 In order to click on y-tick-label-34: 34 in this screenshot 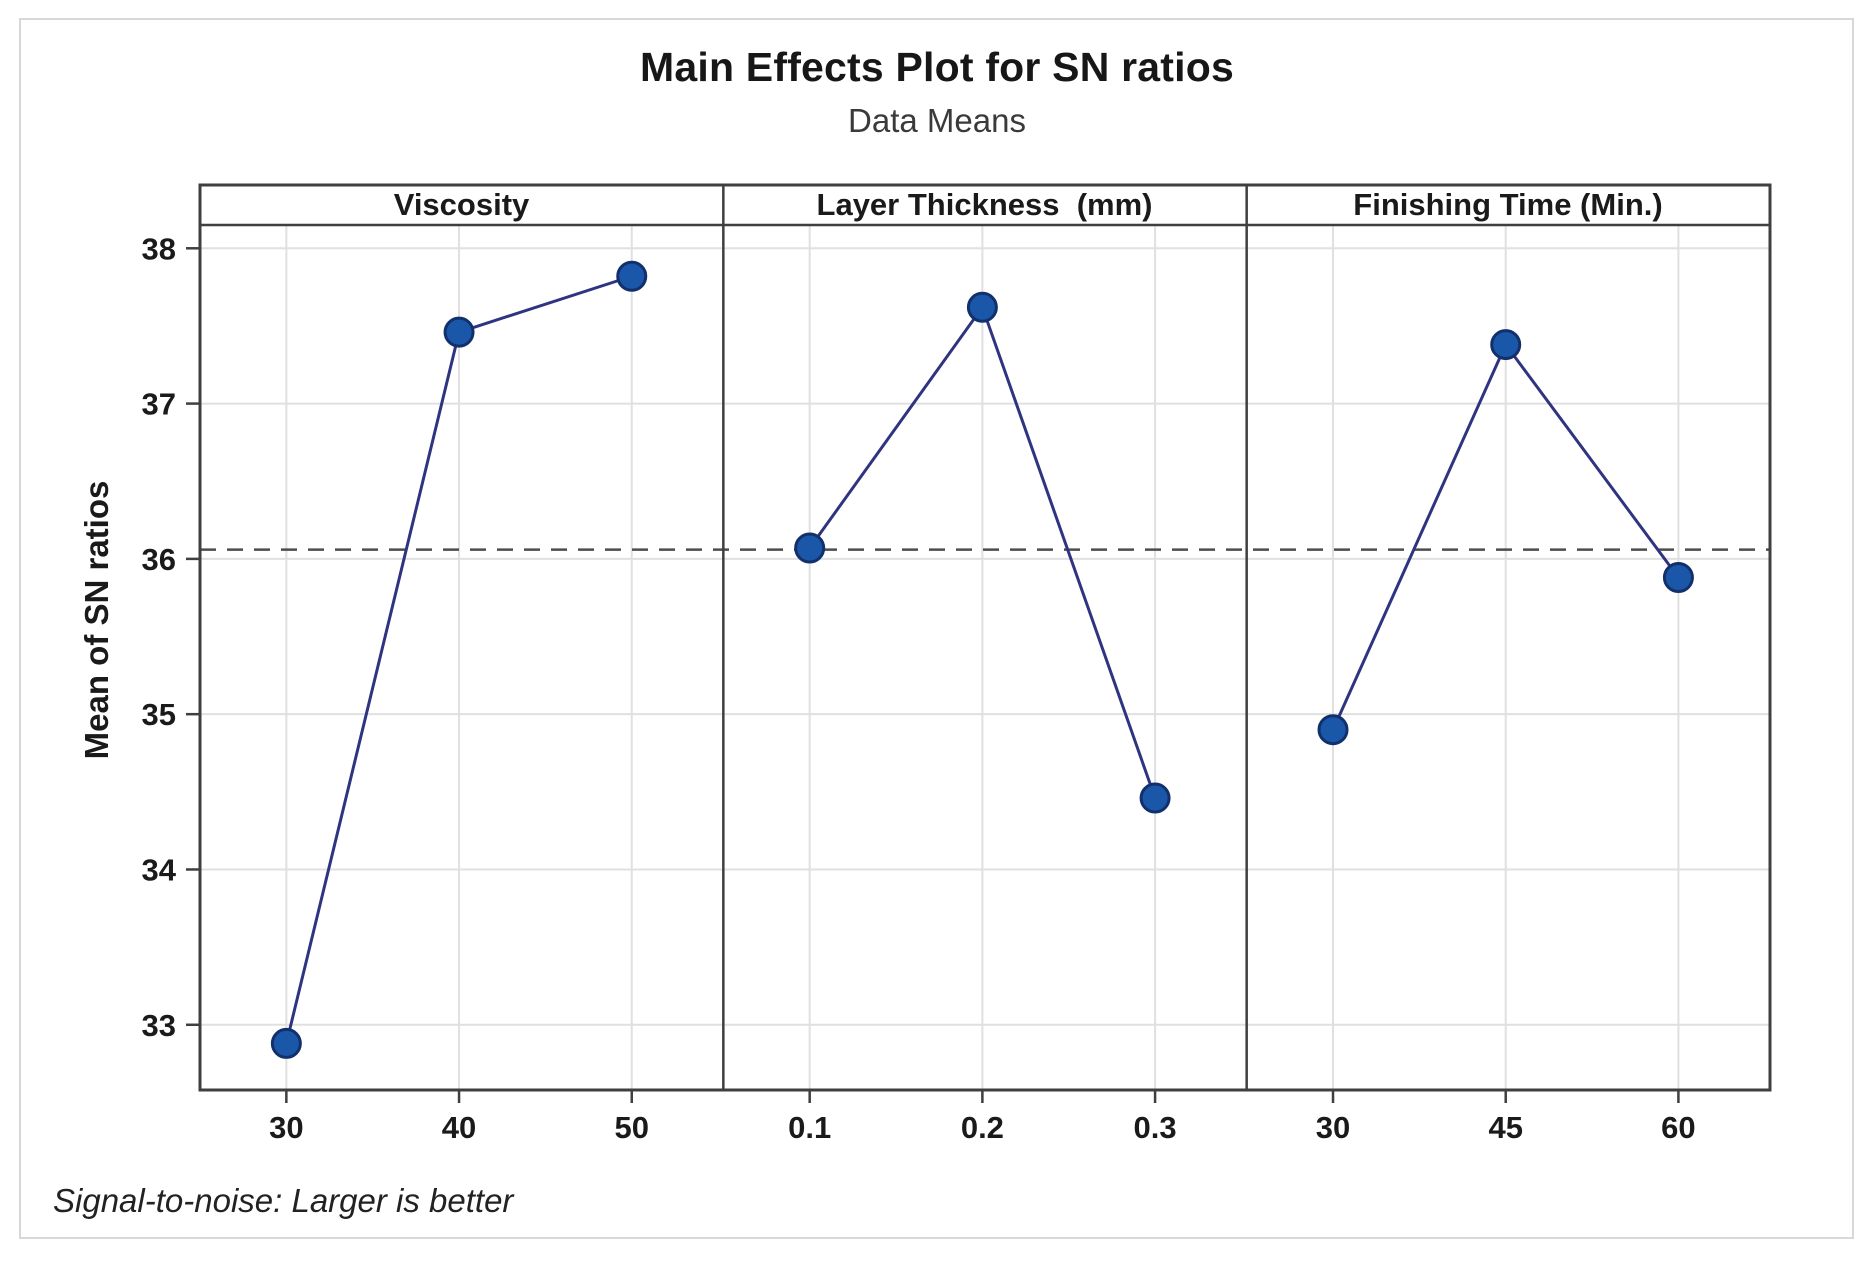, I will do `click(159, 869)`.